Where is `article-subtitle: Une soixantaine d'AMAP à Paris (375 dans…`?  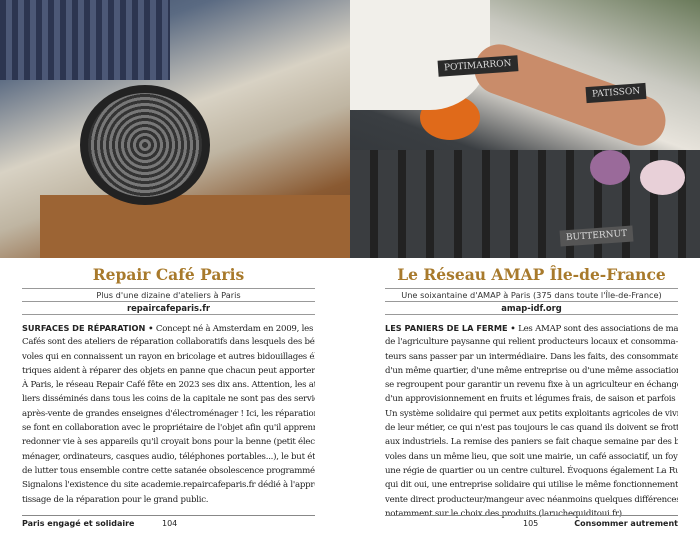 article-subtitle: Une soixantaine d'AMAP à Paris (375 dans… is located at coordinates (531, 295).